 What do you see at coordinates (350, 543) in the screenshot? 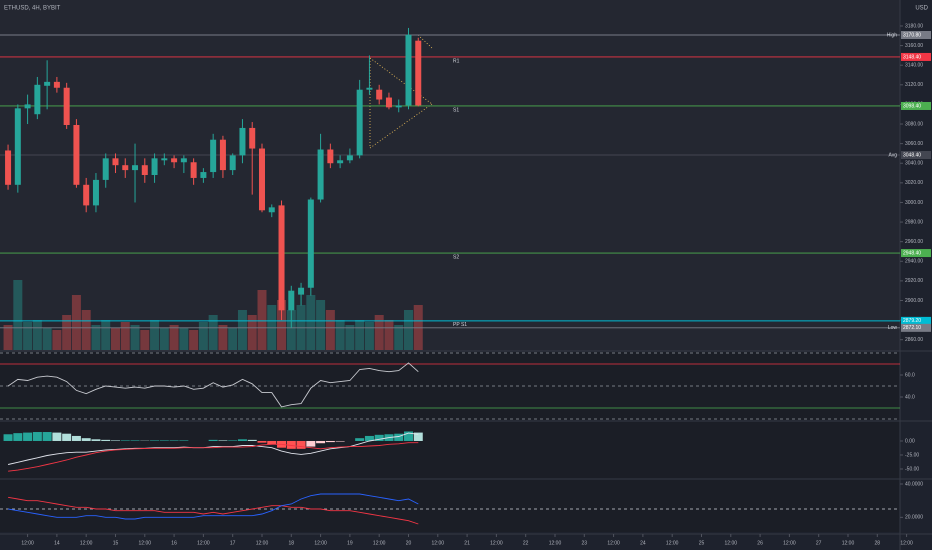
I see `x-tick-label: 19` at bounding box center [350, 543].